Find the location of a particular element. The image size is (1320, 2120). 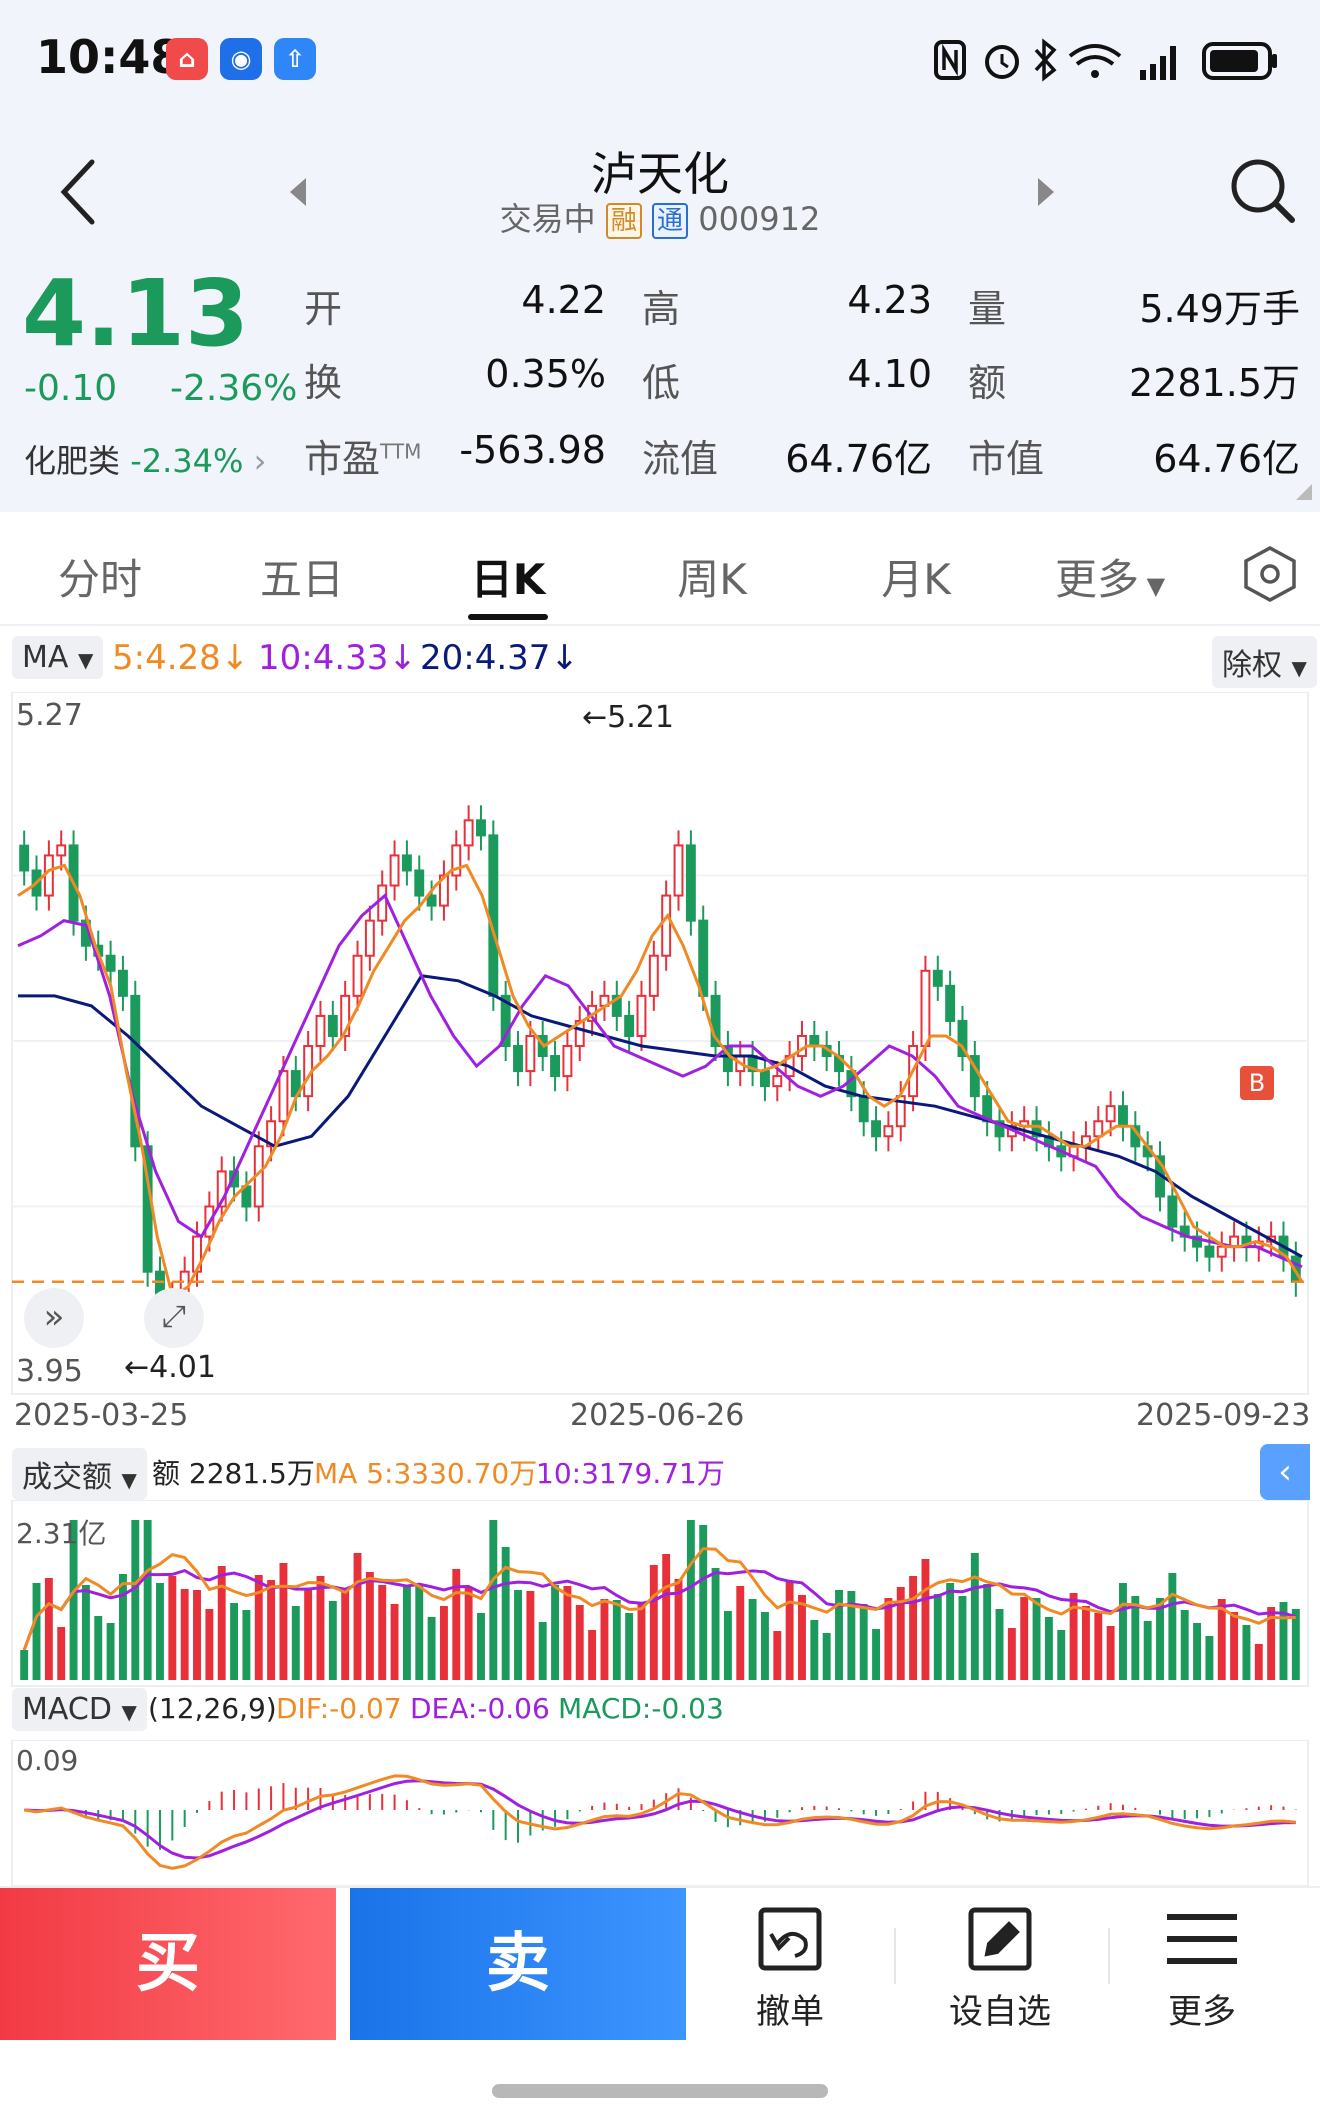

indicator-selector: MA ▼ is located at coordinates (58, 657).